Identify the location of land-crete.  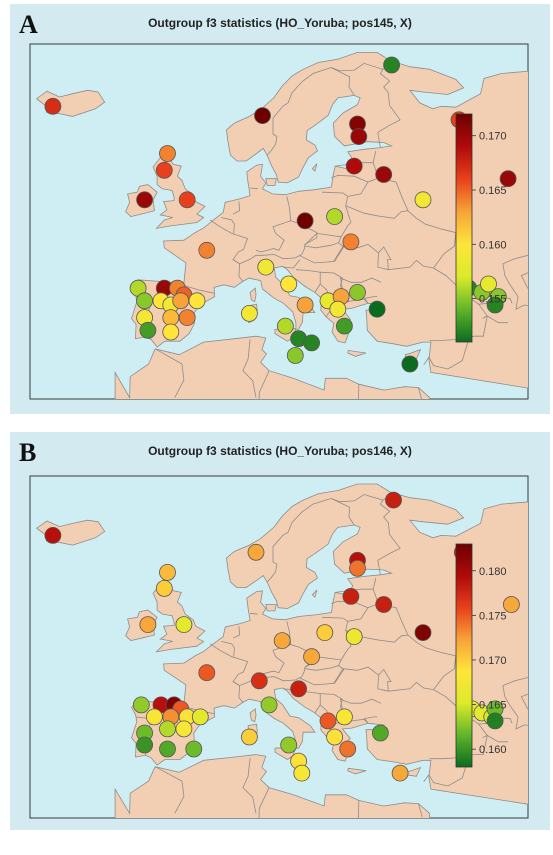
(357, 771).